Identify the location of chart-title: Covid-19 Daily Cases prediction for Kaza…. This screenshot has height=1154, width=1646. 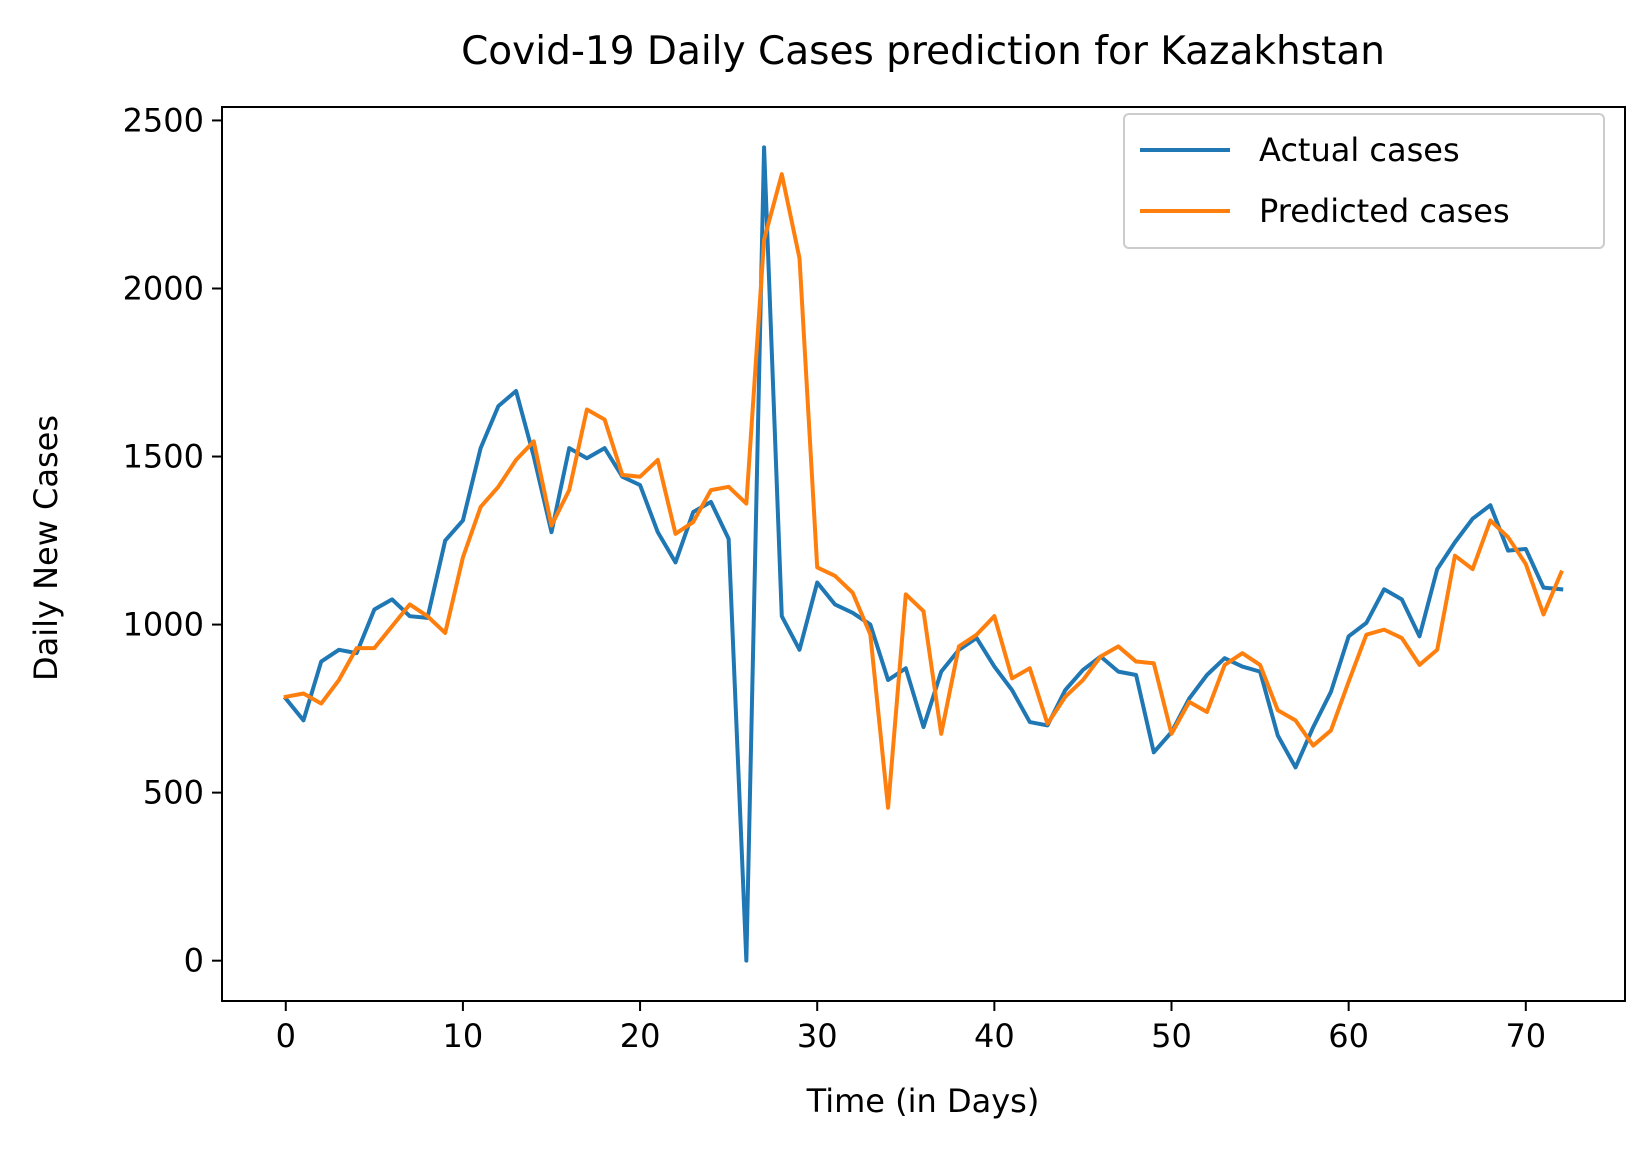
(923, 51).